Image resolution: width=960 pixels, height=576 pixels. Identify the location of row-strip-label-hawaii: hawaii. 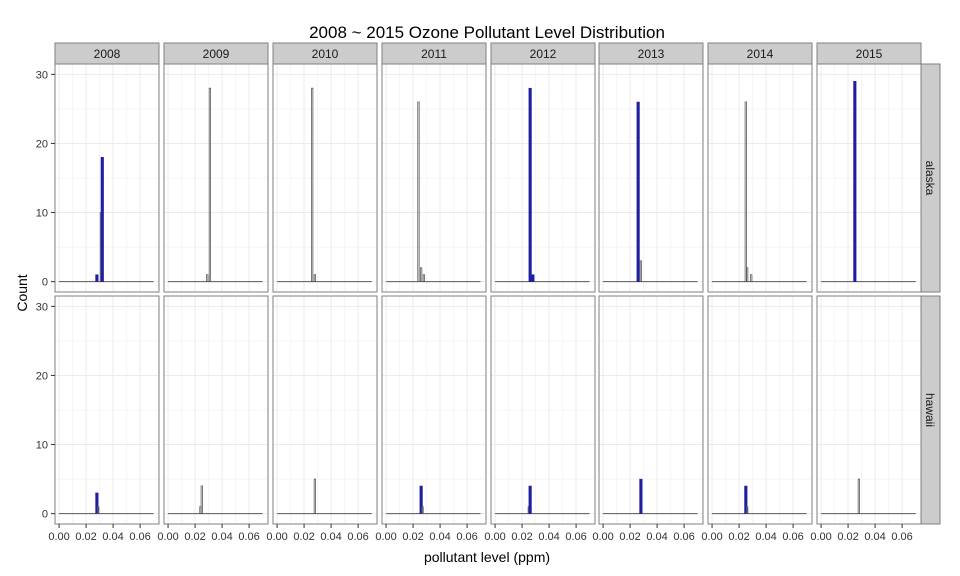
(930, 410).